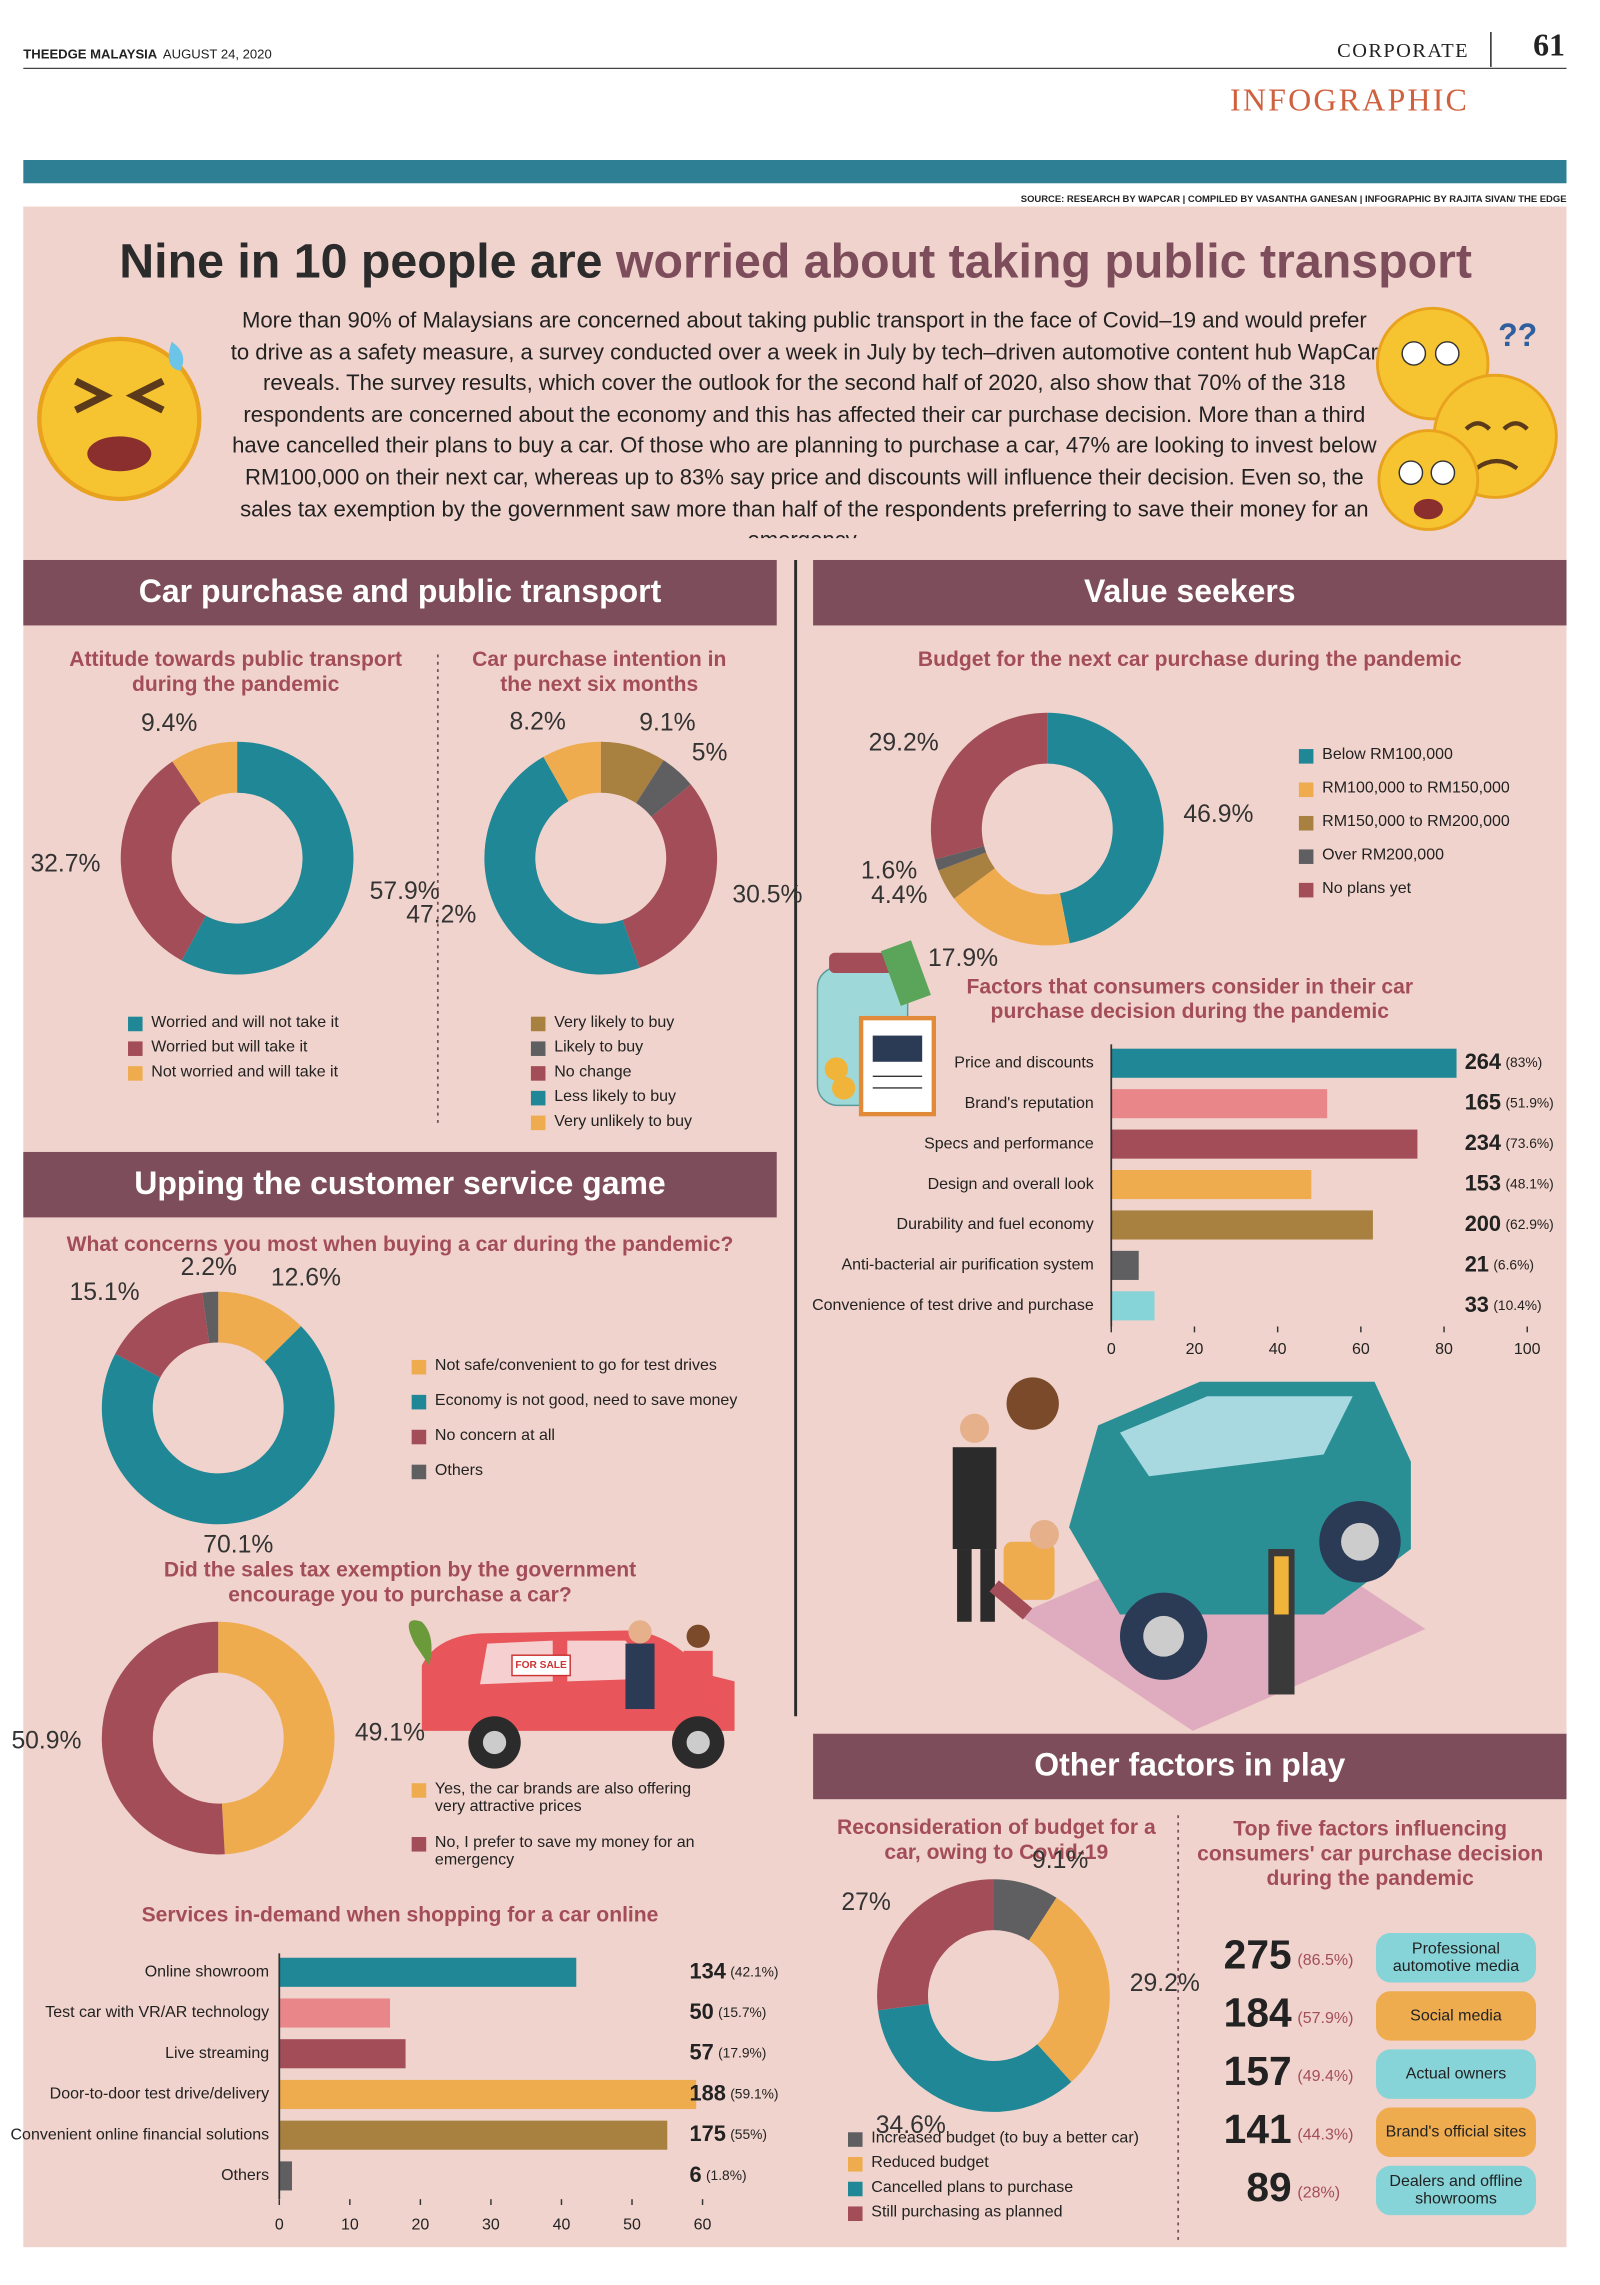 The image size is (1600, 2285). I want to click on bar-label: Test car with VR/AR technology, so click(157, 2012).